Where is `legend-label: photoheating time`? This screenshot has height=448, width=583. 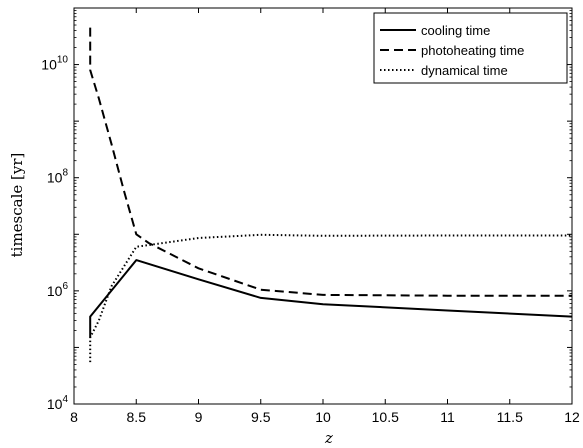
legend-label: photoheating time is located at coordinates (472, 50).